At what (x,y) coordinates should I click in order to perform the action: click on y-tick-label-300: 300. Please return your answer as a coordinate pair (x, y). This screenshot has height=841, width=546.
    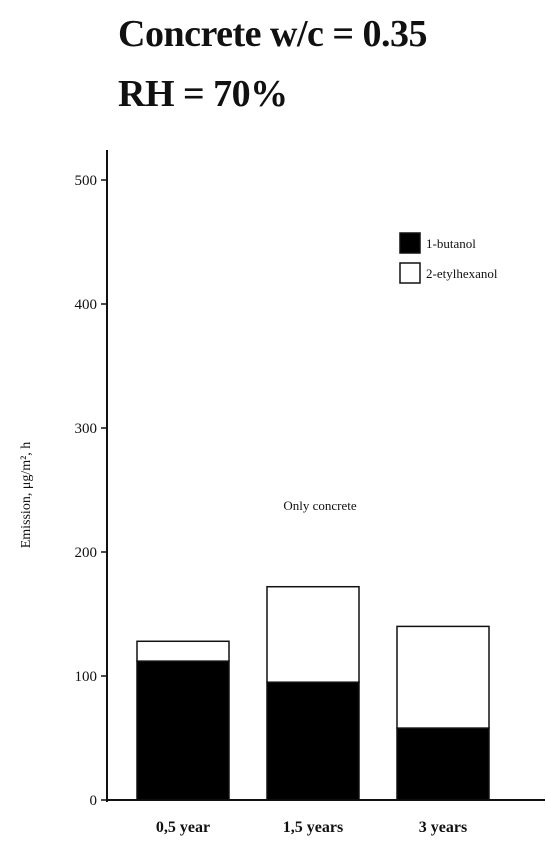
    Looking at the image, I should click on (86, 429).